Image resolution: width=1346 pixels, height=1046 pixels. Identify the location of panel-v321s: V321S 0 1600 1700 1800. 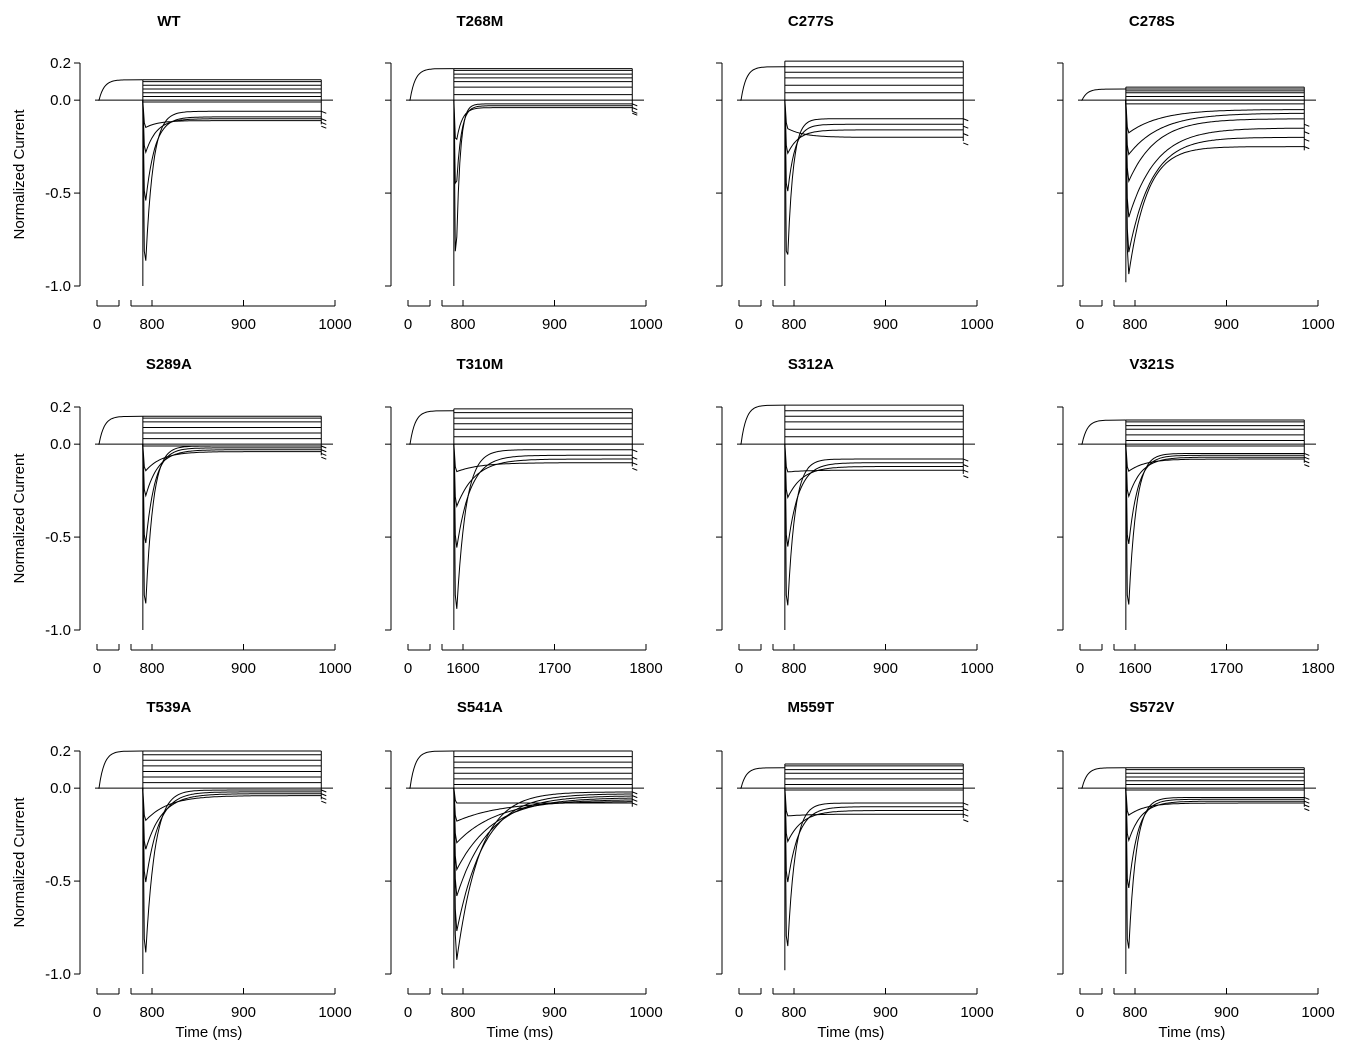
(1196, 516).